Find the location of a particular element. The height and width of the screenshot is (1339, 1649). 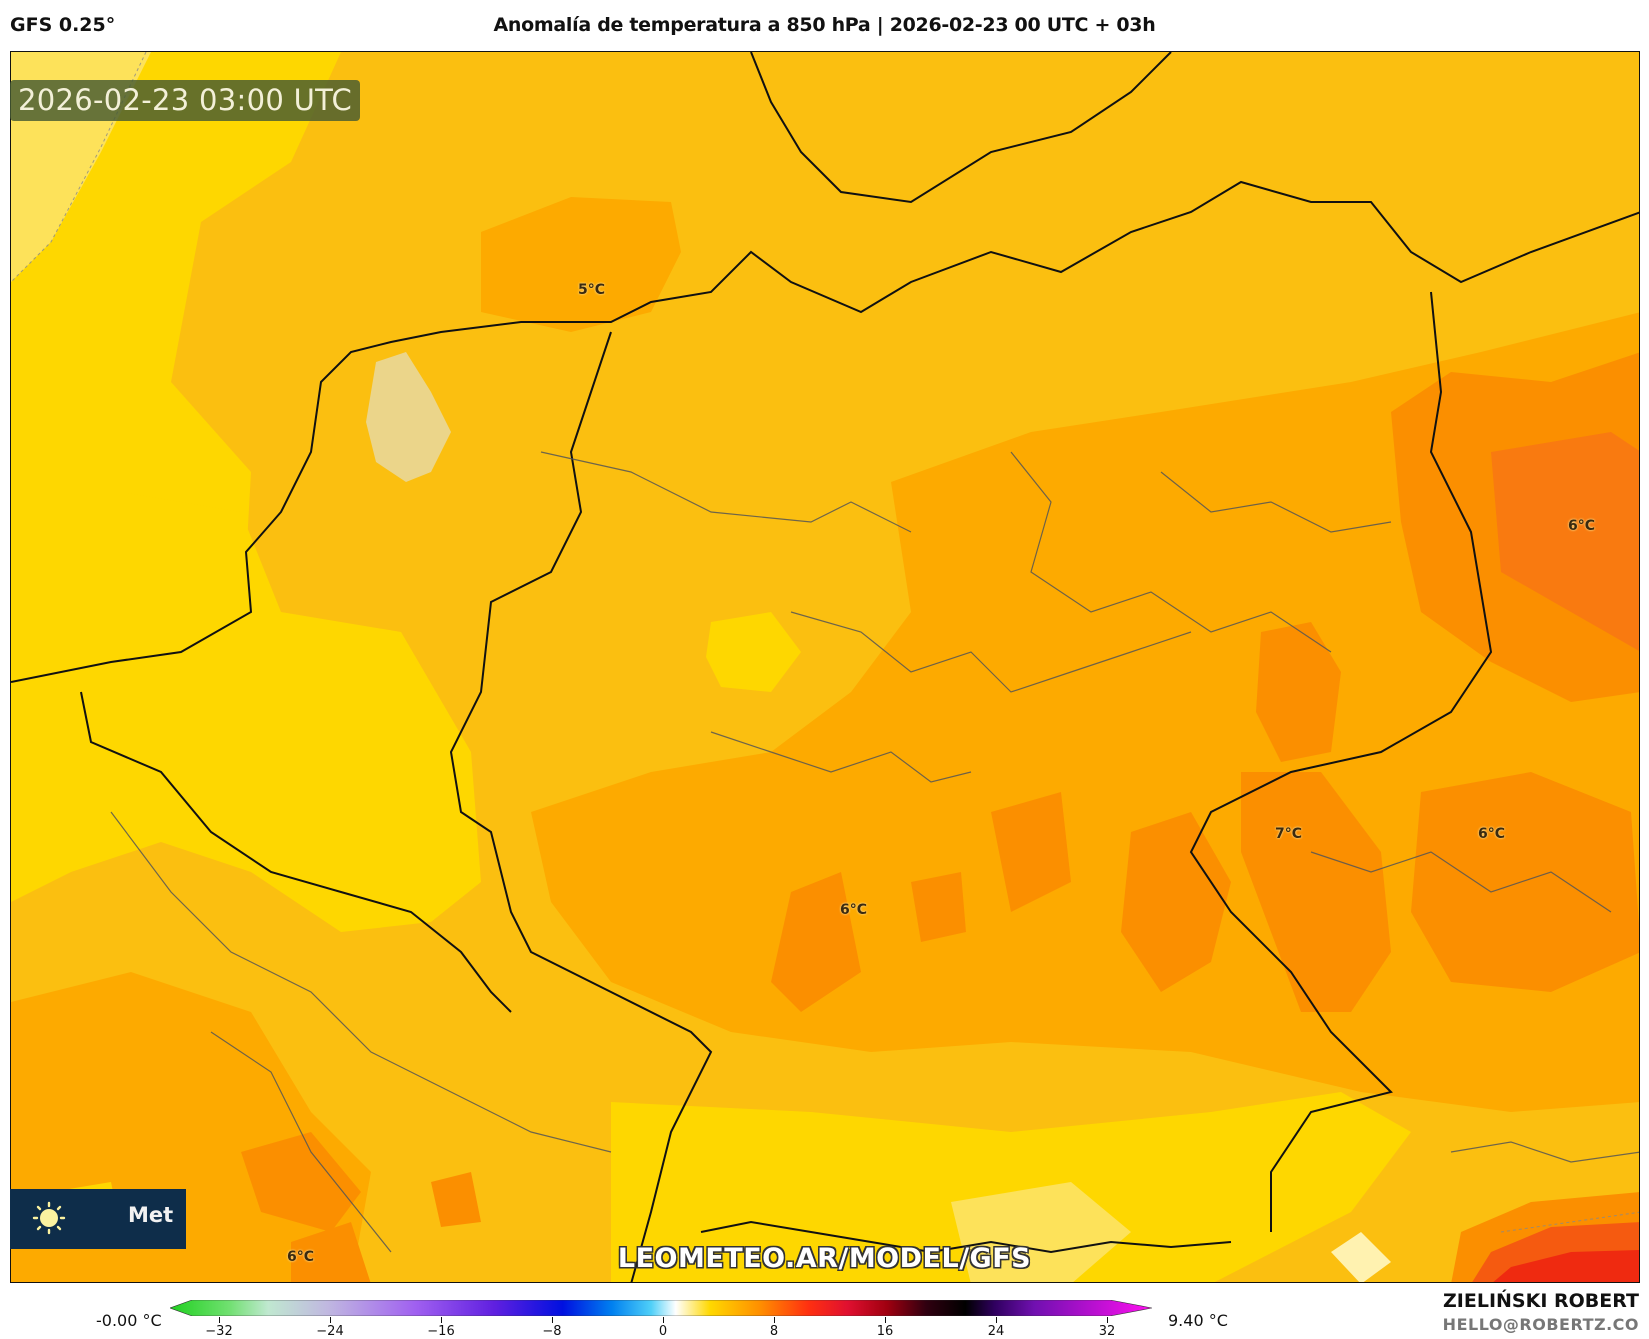

colorbar-tick-label: 8 is located at coordinates (774, 1331).